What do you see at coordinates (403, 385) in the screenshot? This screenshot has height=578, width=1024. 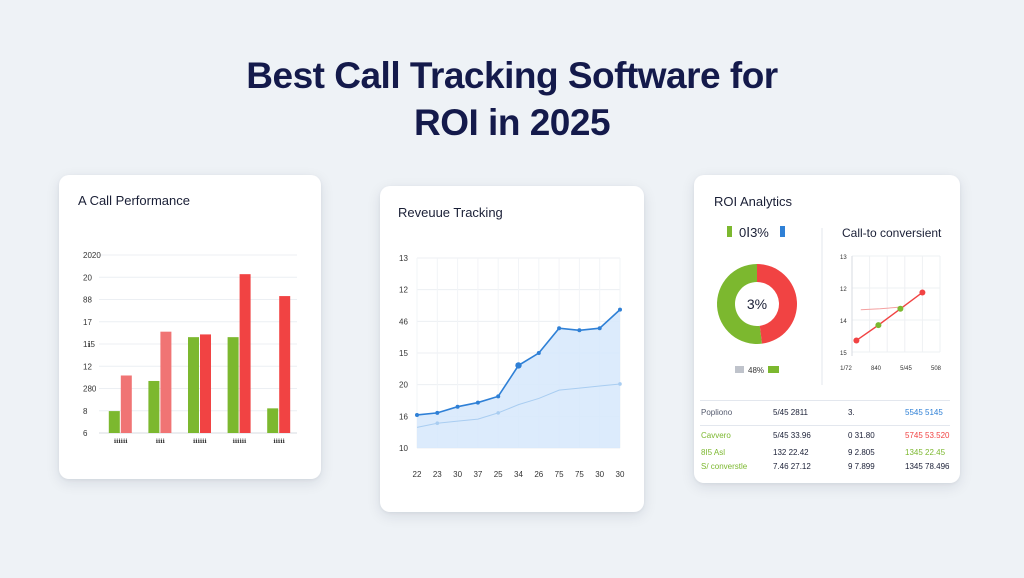 I see `area-ytick-label: 20` at bounding box center [403, 385].